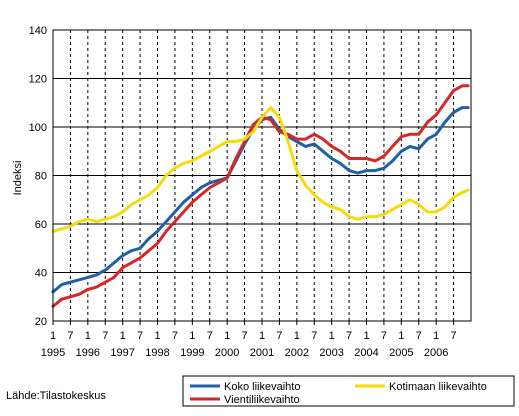 The image size is (519, 416). What do you see at coordinates (122, 353) in the screenshot?
I see `x-year-label: 1997` at bounding box center [122, 353].